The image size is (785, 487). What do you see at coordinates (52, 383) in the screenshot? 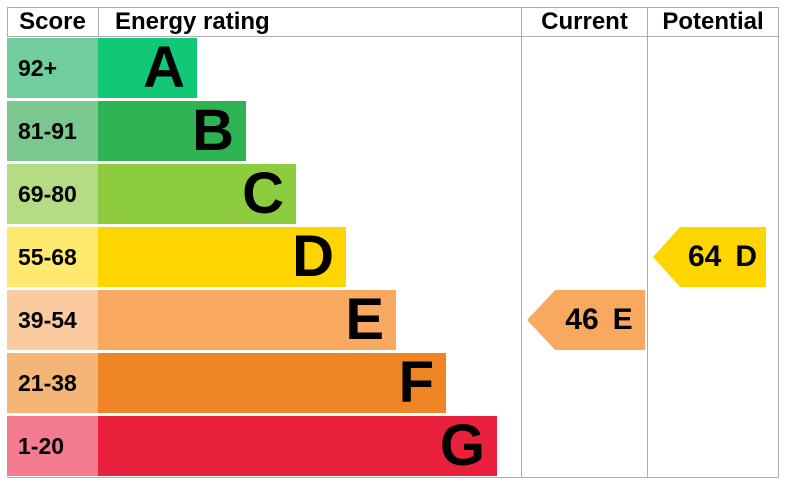
I see `score-cell: 21-38` at bounding box center [52, 383].